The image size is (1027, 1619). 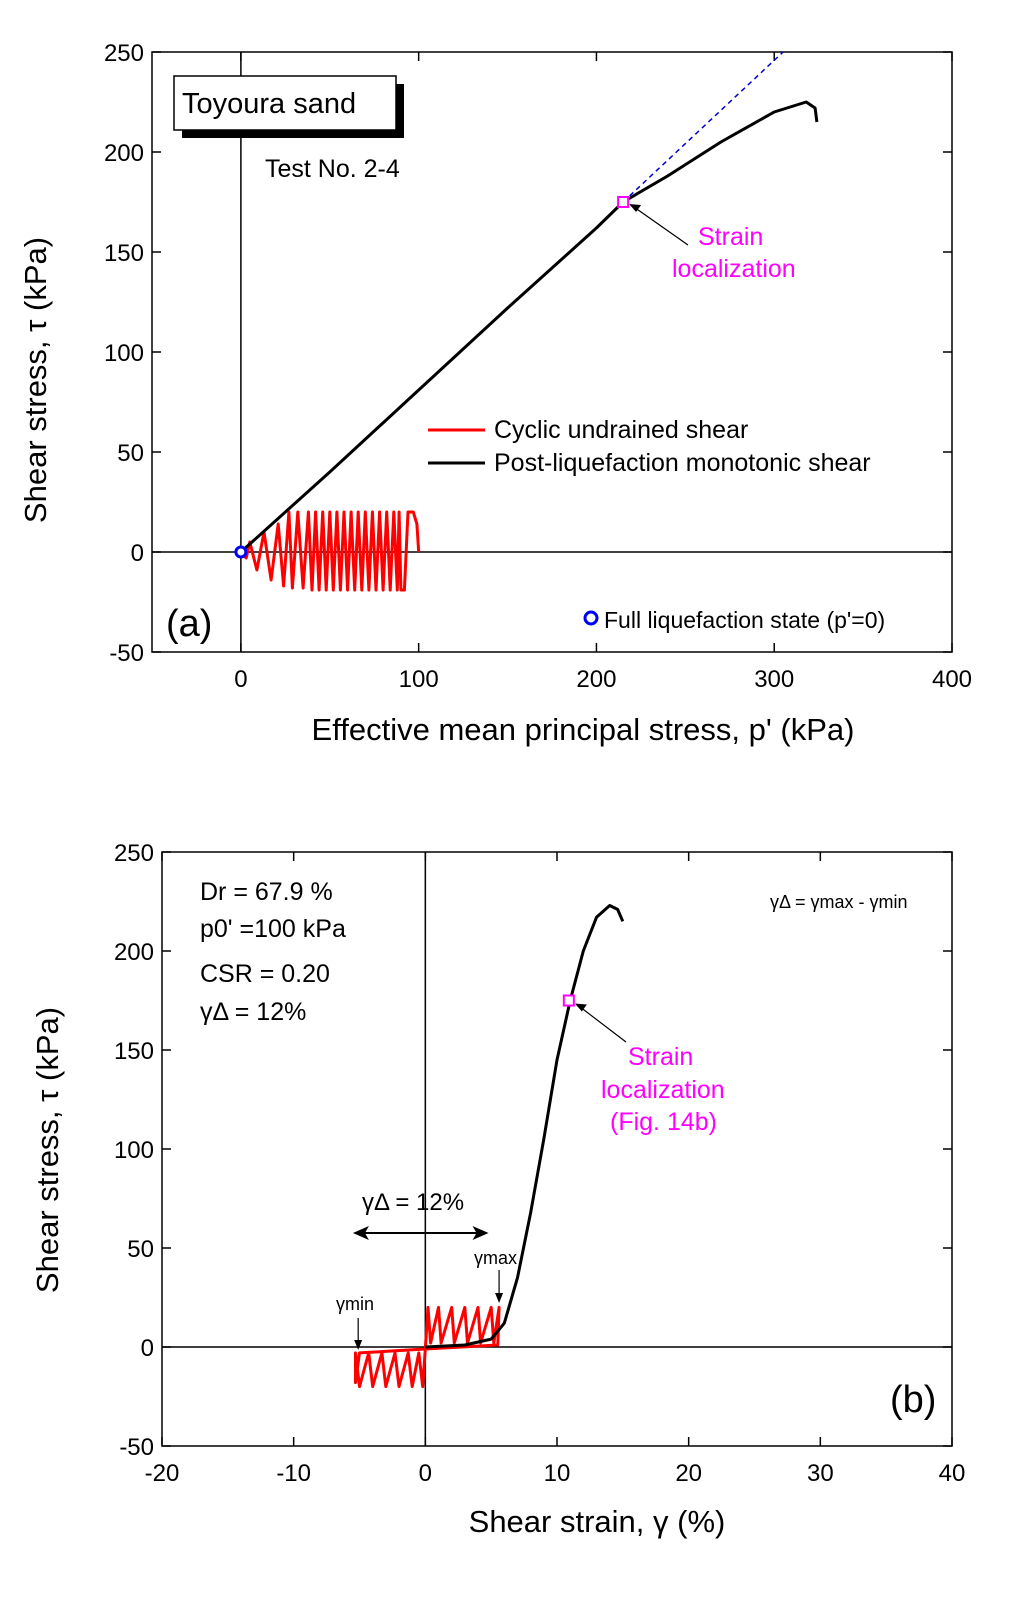 What do you see at coordinates (419, 679) in the screenshot?
I see `x-tick-label: 100` at bounding box center [419, 679].